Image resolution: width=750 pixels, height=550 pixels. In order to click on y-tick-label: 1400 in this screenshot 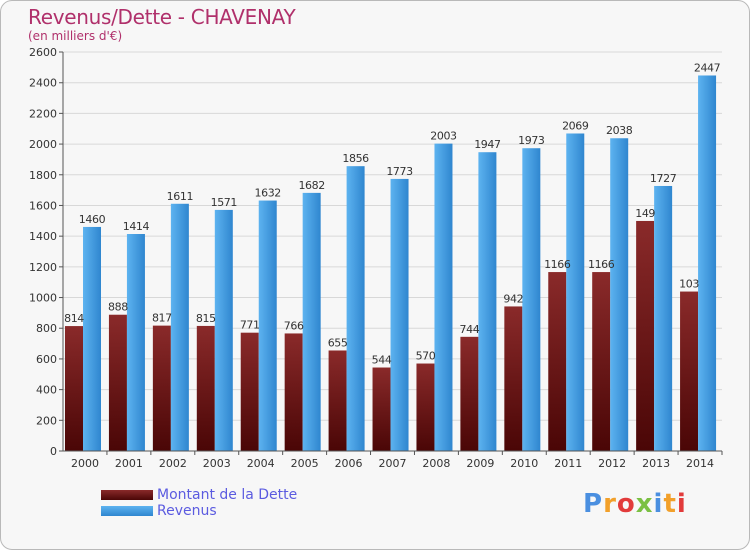, I will do `click(43, 236)`.